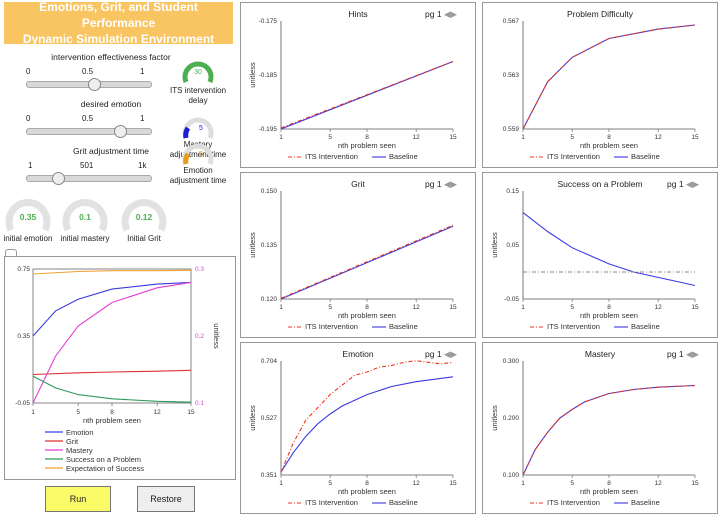  I want to click on emotion-adjustment-label: Emotion adjustment time, so click(198, 176).